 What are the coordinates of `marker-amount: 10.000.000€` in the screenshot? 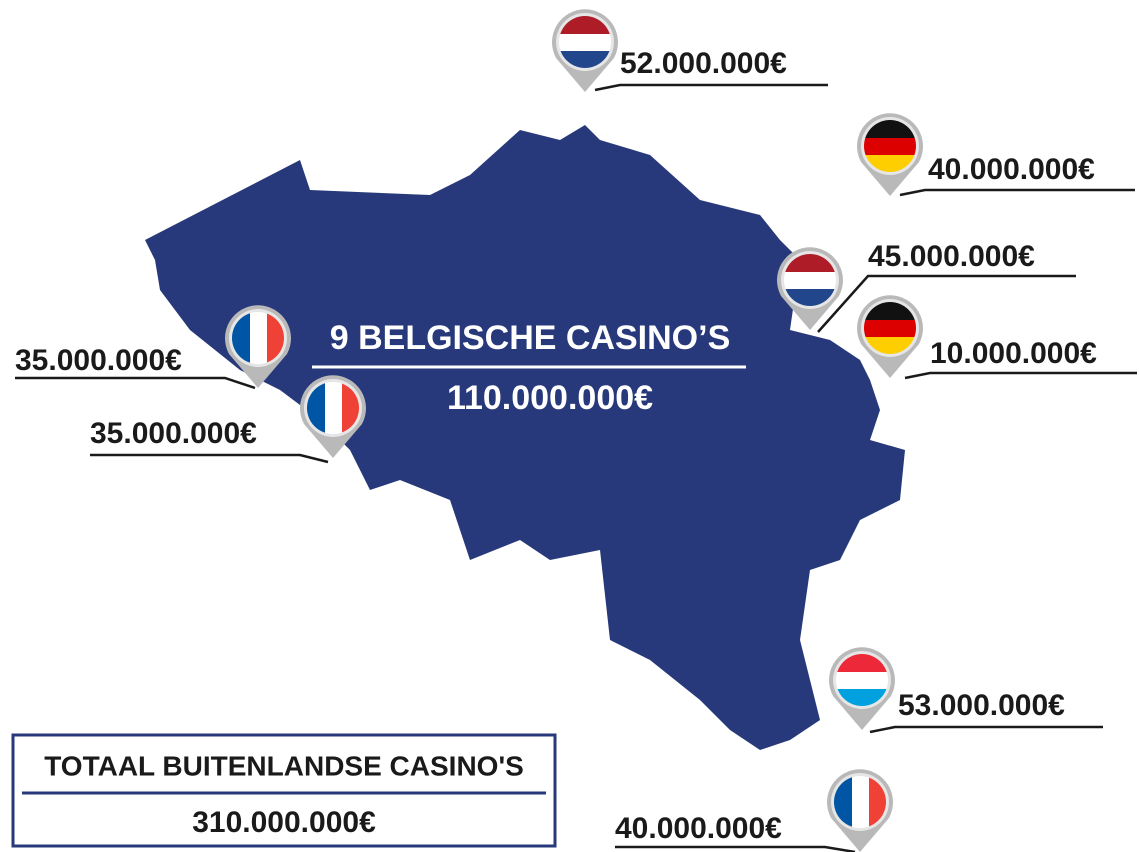 It's located at (1013, 353).